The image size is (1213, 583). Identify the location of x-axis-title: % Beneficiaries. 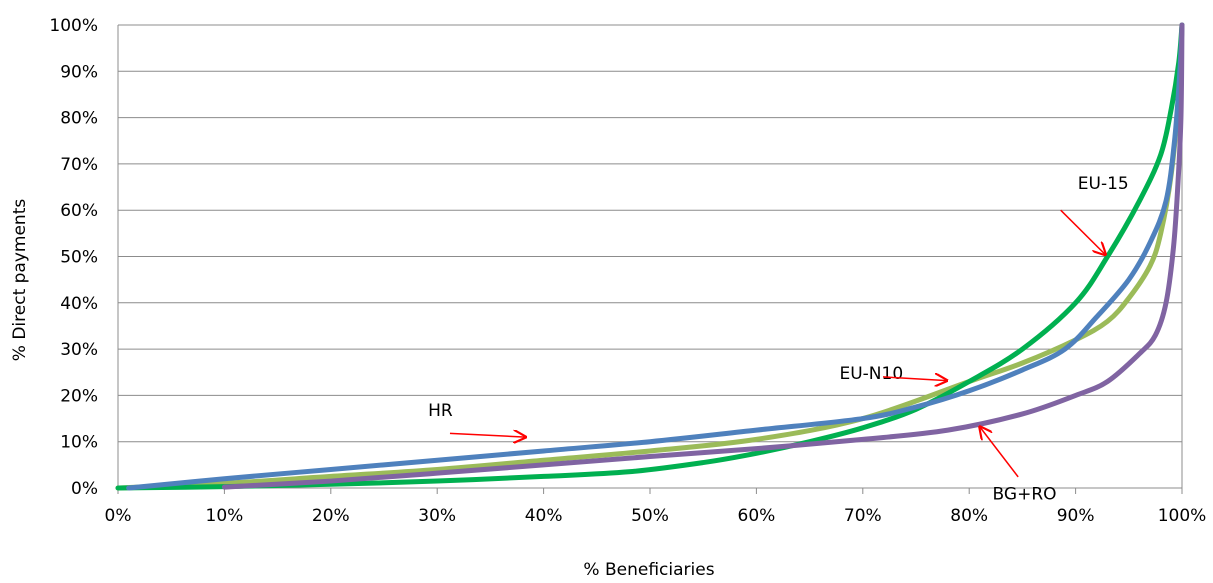
(648, 570).